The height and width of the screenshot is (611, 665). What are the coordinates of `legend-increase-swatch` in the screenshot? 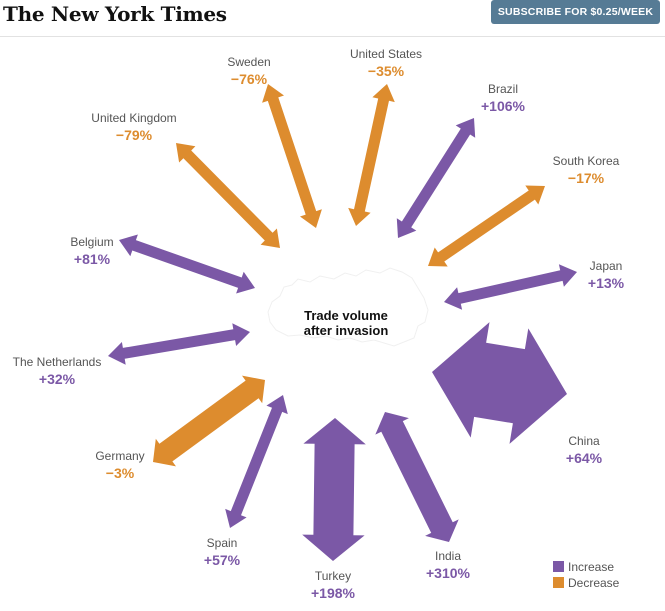 It's located at (558, 566).